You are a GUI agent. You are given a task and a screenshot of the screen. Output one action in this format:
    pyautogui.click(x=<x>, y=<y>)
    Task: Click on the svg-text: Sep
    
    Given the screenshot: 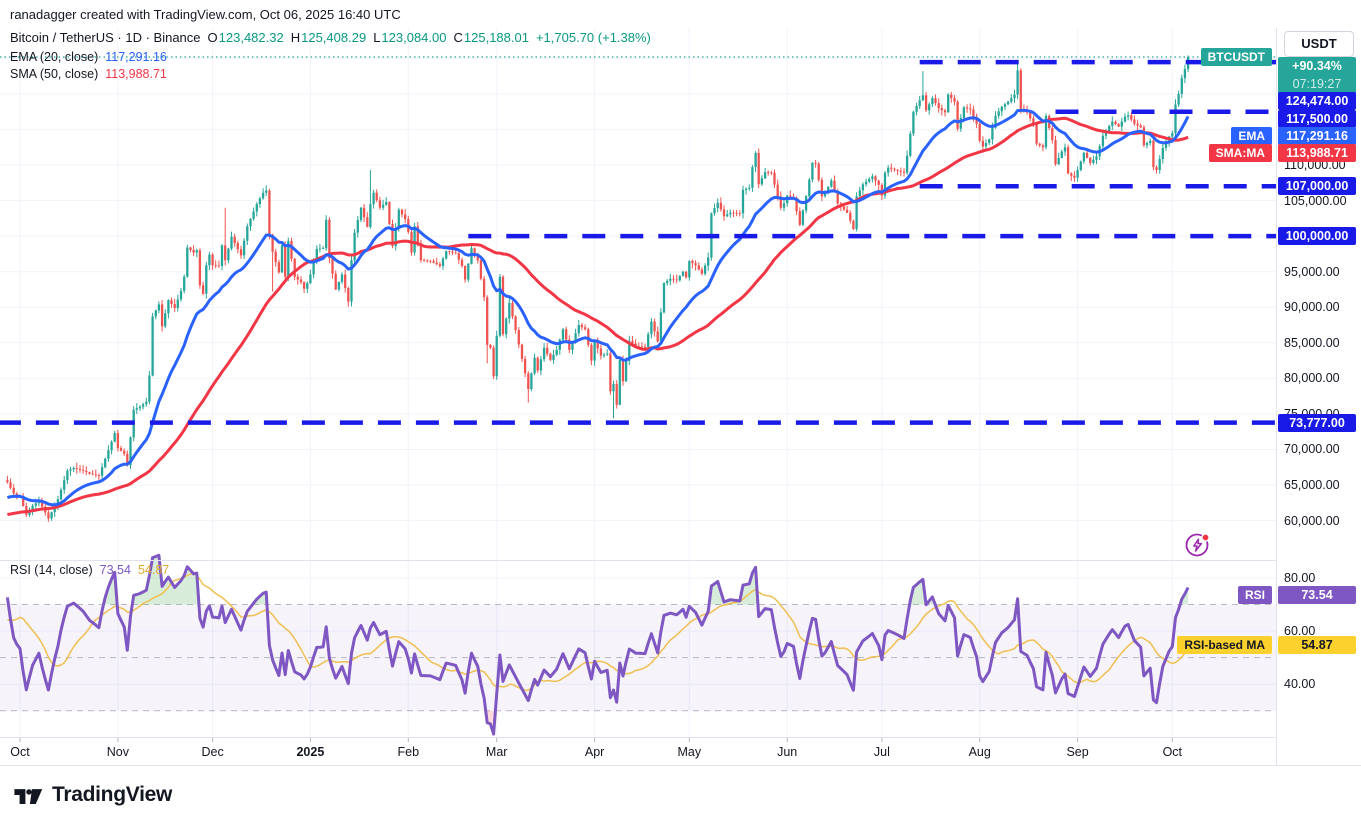 What is the action you would take?
    pyautogui.click(x=1077, y=752)
    